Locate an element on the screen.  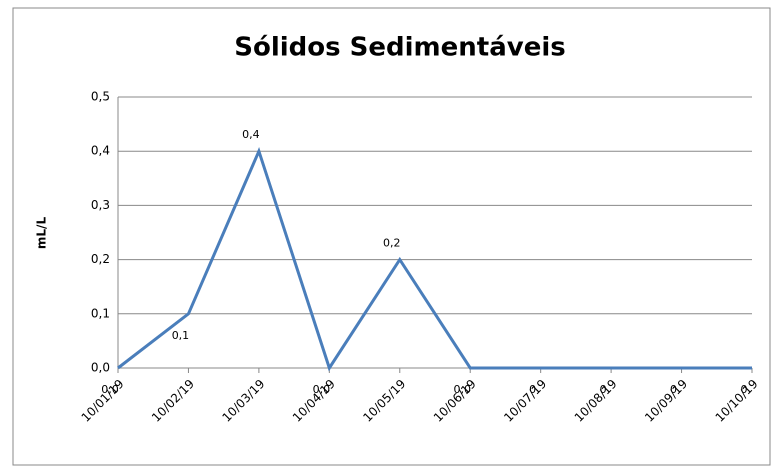
y-tick-label: 0,2 is located at coordinates (100, 259).